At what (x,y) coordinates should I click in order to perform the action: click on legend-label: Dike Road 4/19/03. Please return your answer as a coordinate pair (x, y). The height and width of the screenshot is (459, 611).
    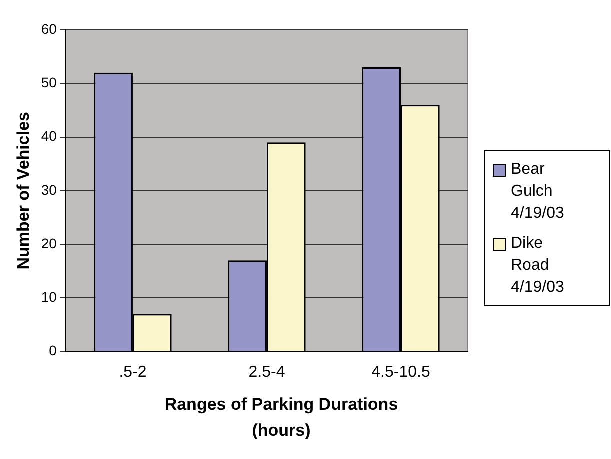
    Looking at the image, I should click on (538, 266).